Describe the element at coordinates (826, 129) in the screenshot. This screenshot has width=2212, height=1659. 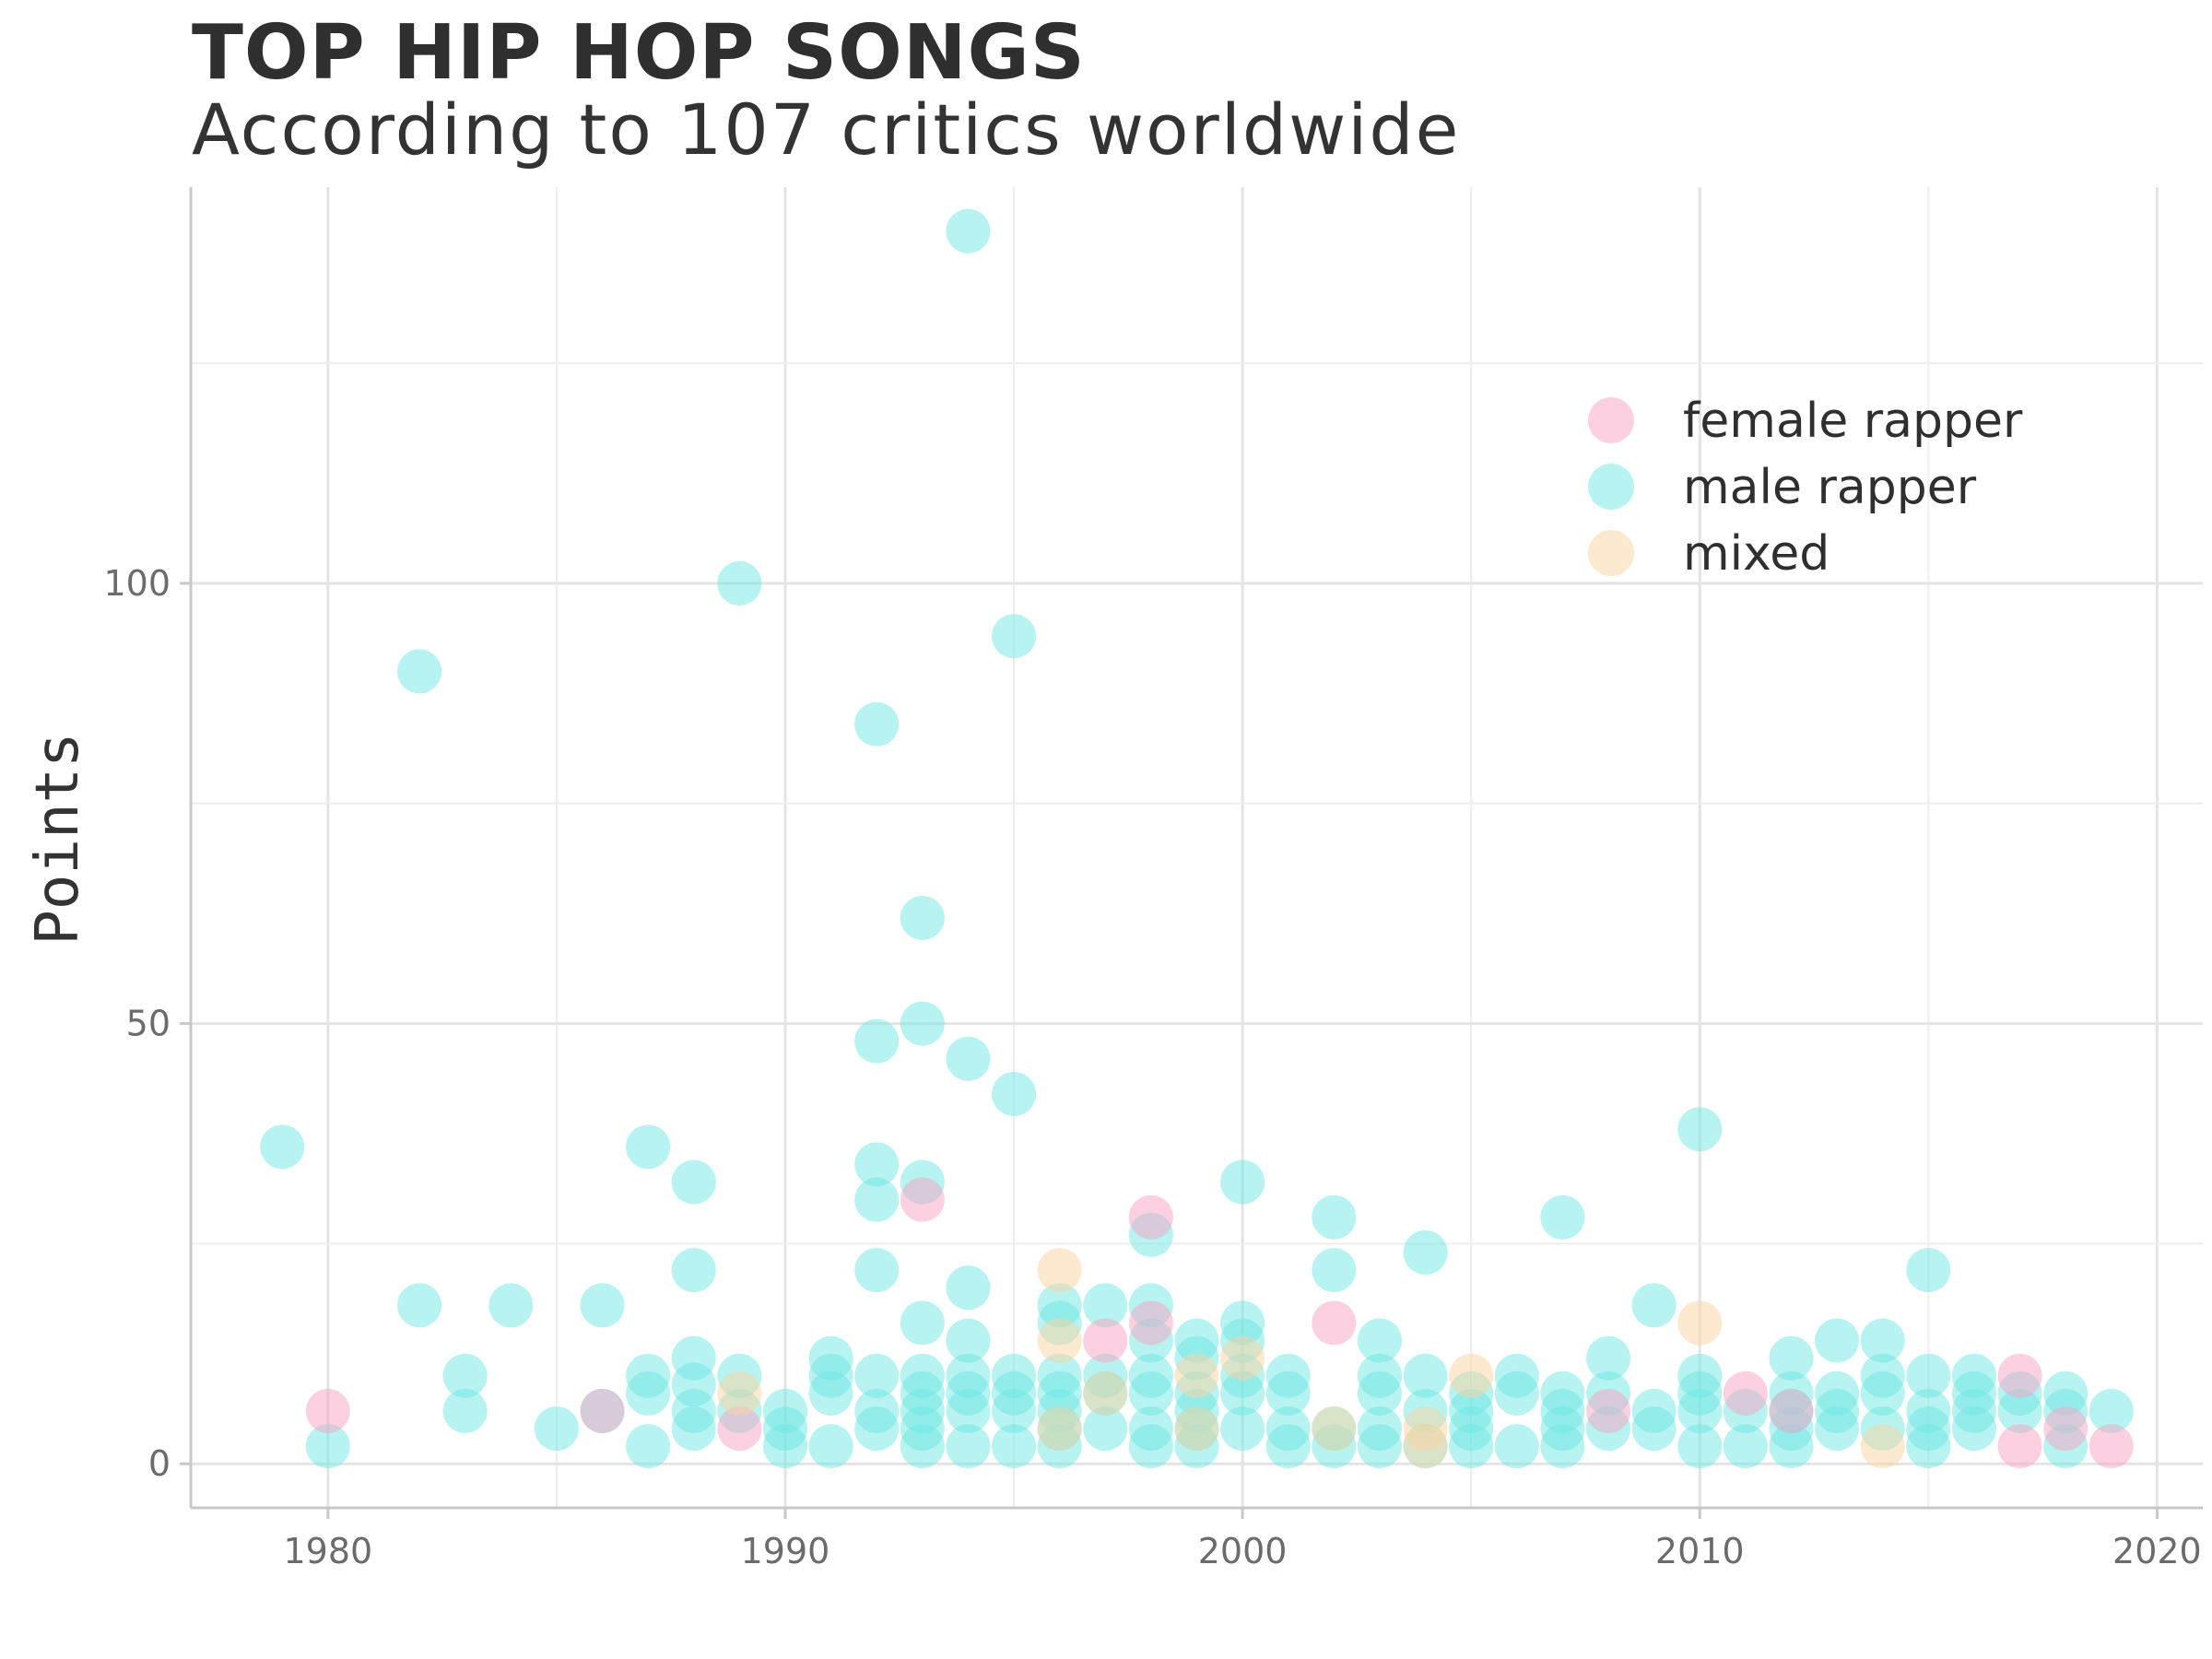
I see `chart-subtitle: According to 107 critics worldwide` at that location.